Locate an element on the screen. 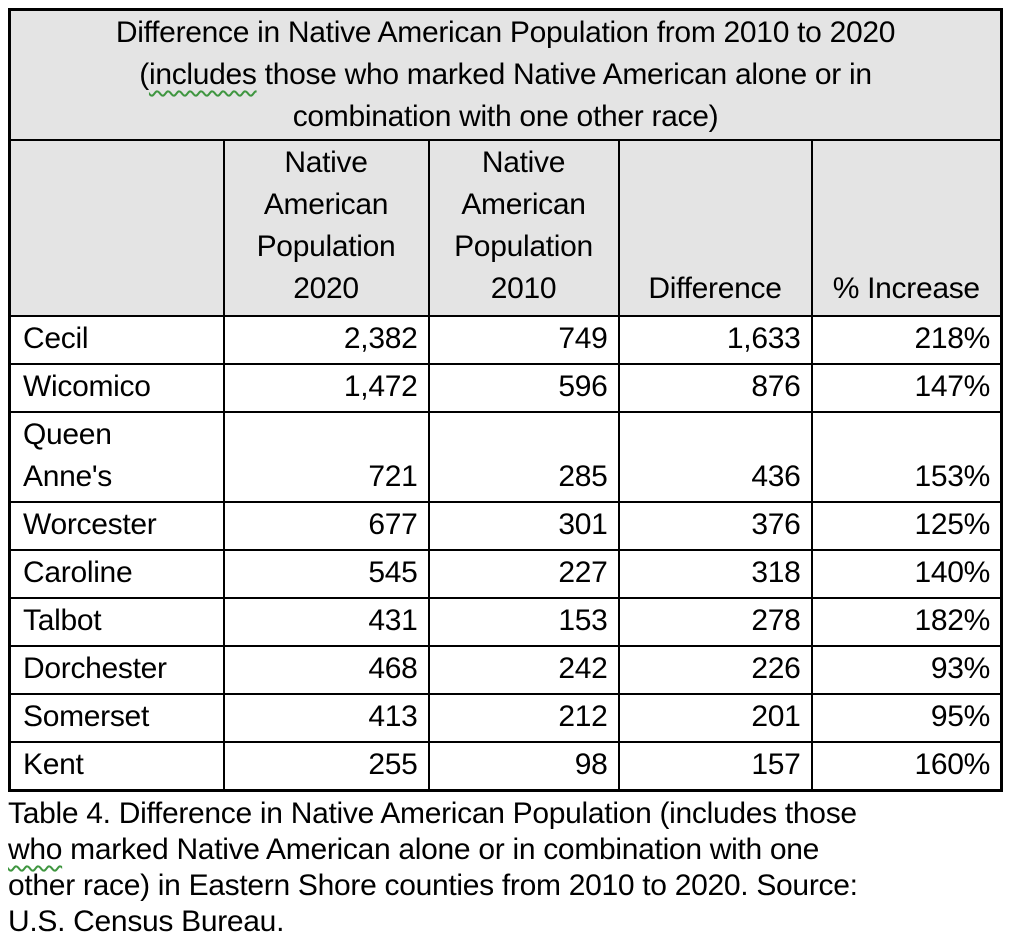 This screenshot has width=1024, height=940. pct-increase-cell: 218% is located at coordinates (906, 340).